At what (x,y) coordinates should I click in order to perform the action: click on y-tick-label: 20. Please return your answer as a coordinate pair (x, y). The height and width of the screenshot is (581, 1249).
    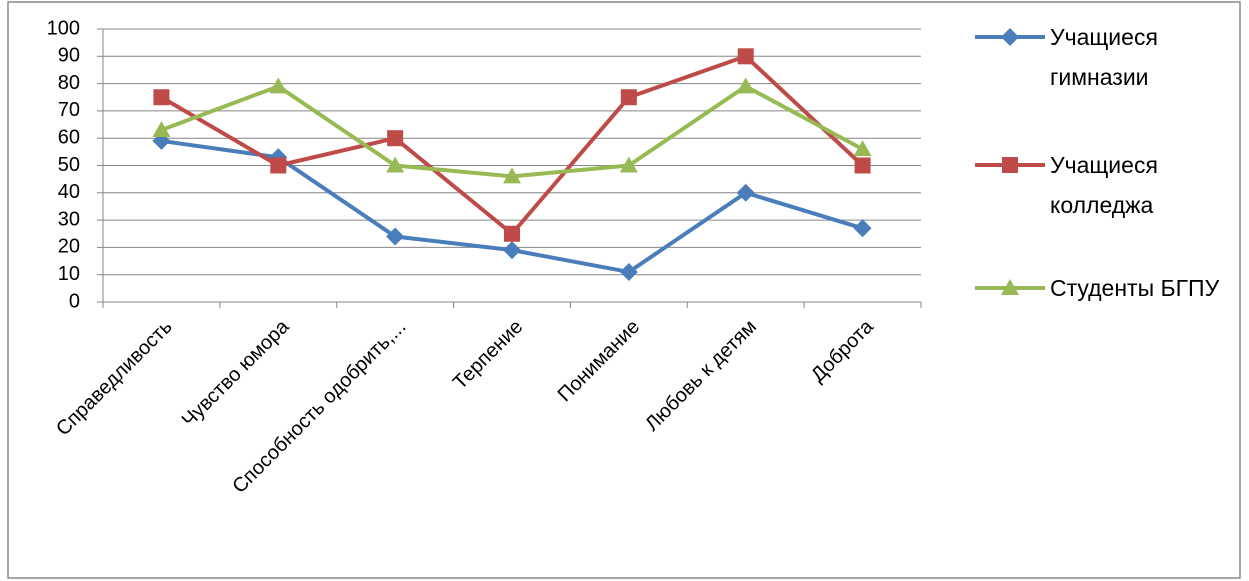
    Looking at the image, I should click on (69, 247).